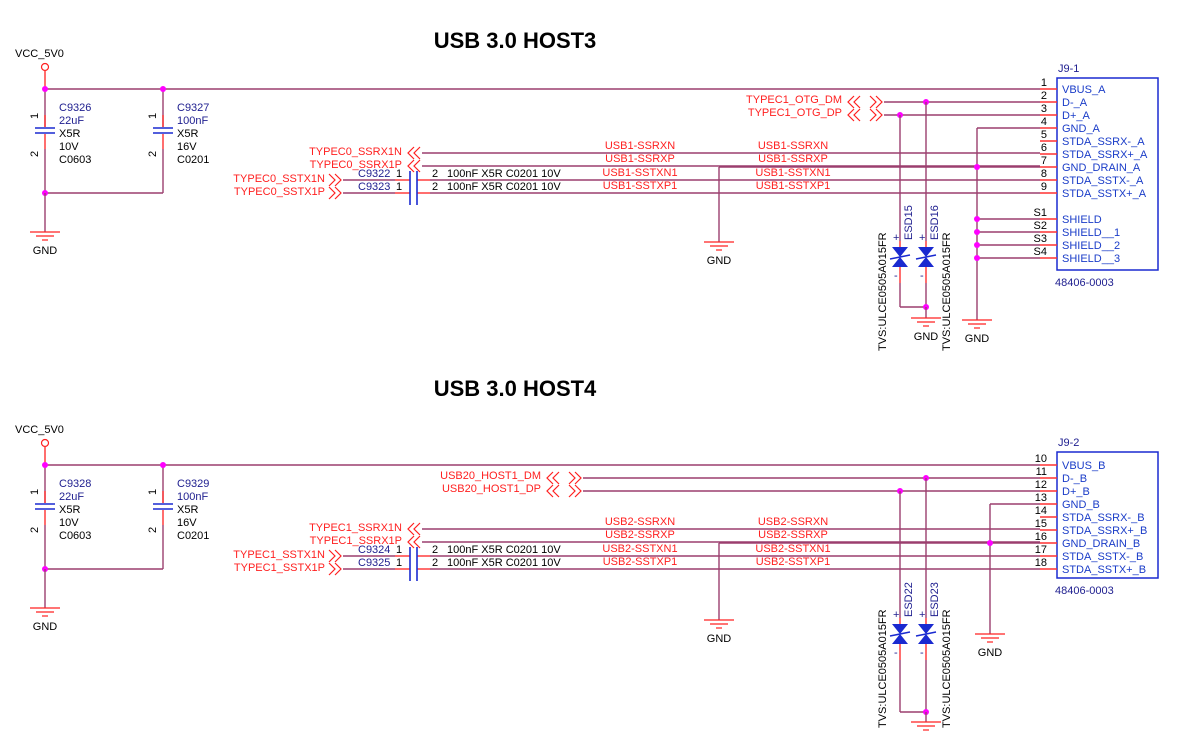 The height and width of the screenshot is (735, 1186). Describe the element at coordinates (279, 568) in the screenshot. I see `tx-port-label: TYPEC1_SSTX1P` at that location.